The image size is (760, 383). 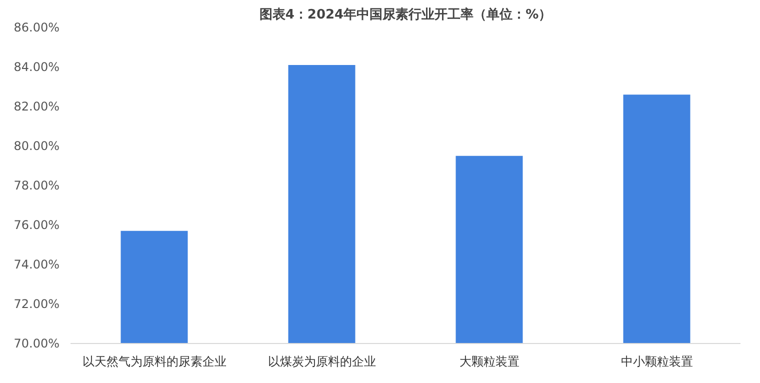 I want to click on y-tick-label: 70.00%, so click(x=37, y=343).